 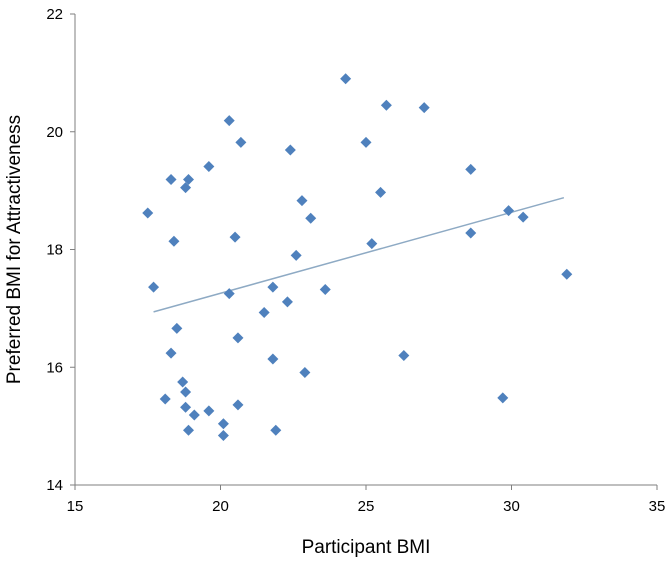 I want to click on x-ticks: 15 20 25 30 35, so click(x=366, y=500).